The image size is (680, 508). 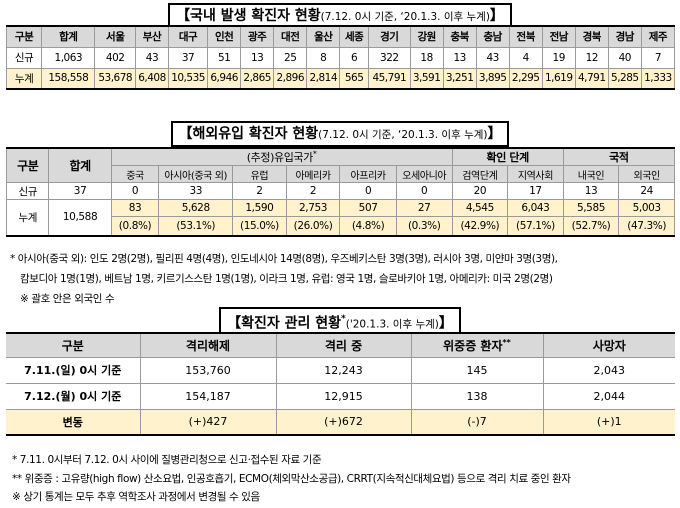 What do you see at coordinates (68, 36) in the screenshot?
I see `col-header: 합계` at bounding box center [68, 36].